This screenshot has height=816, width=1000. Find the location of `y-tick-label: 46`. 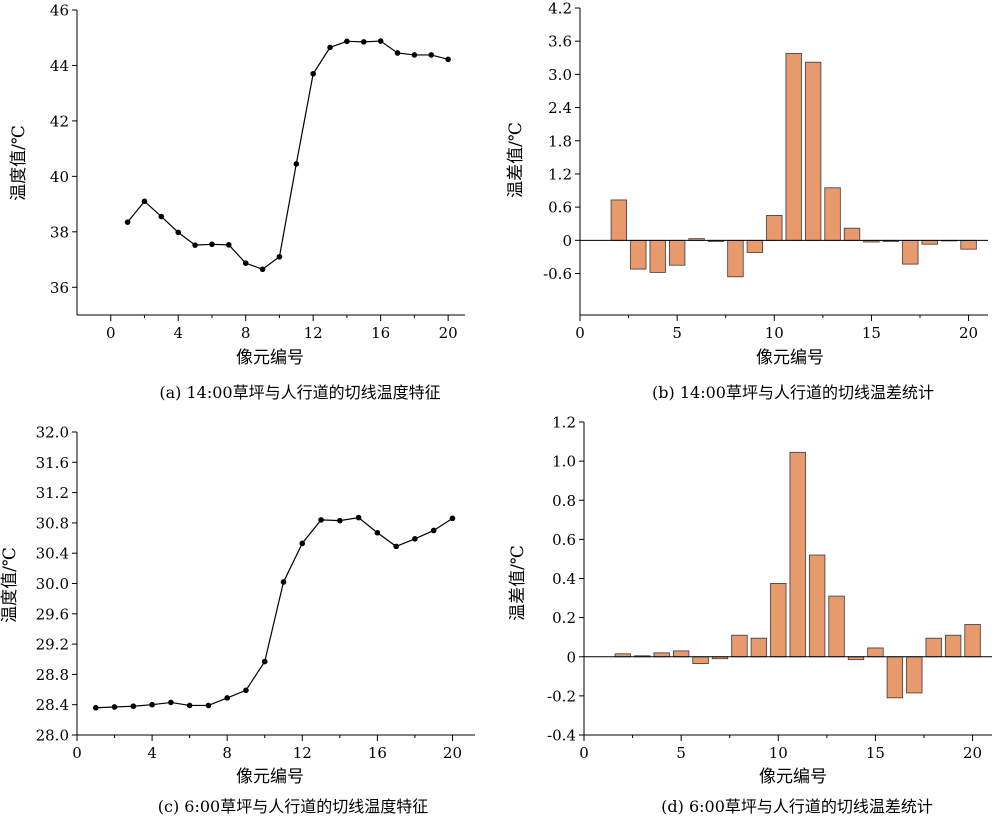

y-tick-label: 46 is located at coordinates (59, 11).